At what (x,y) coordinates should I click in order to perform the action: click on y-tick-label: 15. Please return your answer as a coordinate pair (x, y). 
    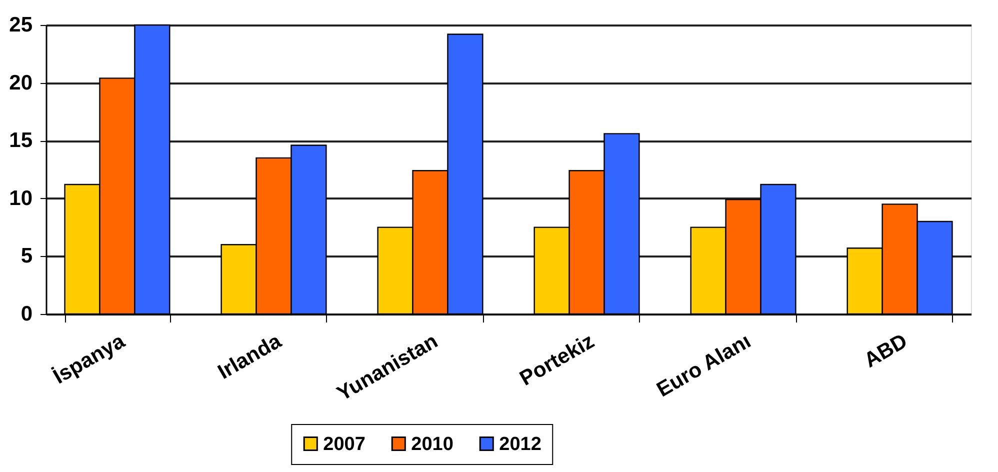
    Looking at the image, I should click on (21, 140).